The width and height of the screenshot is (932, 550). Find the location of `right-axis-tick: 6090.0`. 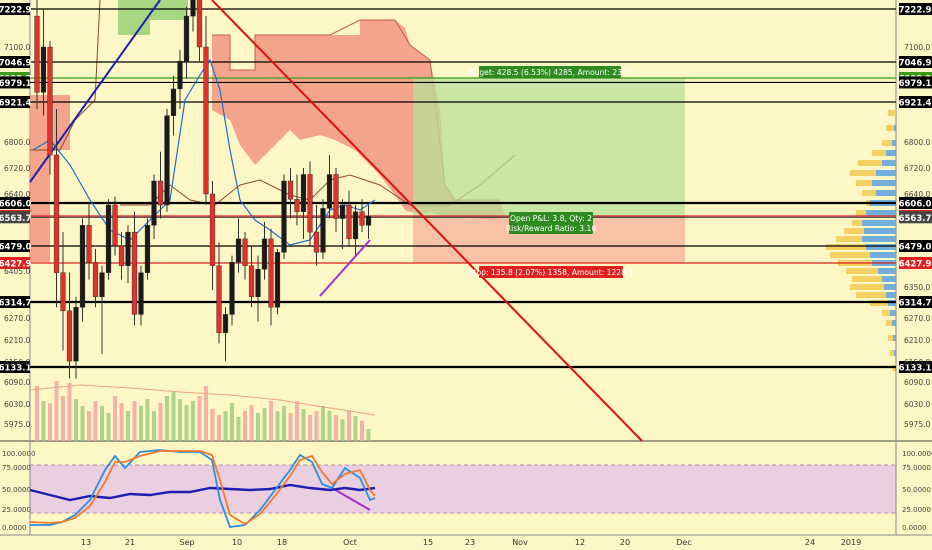

right-axis-tick: 6090.0 is located at coordinates (917, 382).